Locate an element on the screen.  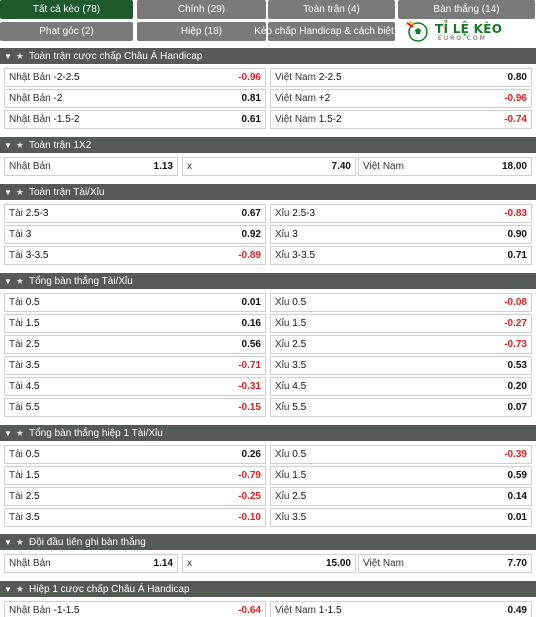
odds-cell: Nhật Bản -1.5-2 0.61 is located at coordinates (135, 119).